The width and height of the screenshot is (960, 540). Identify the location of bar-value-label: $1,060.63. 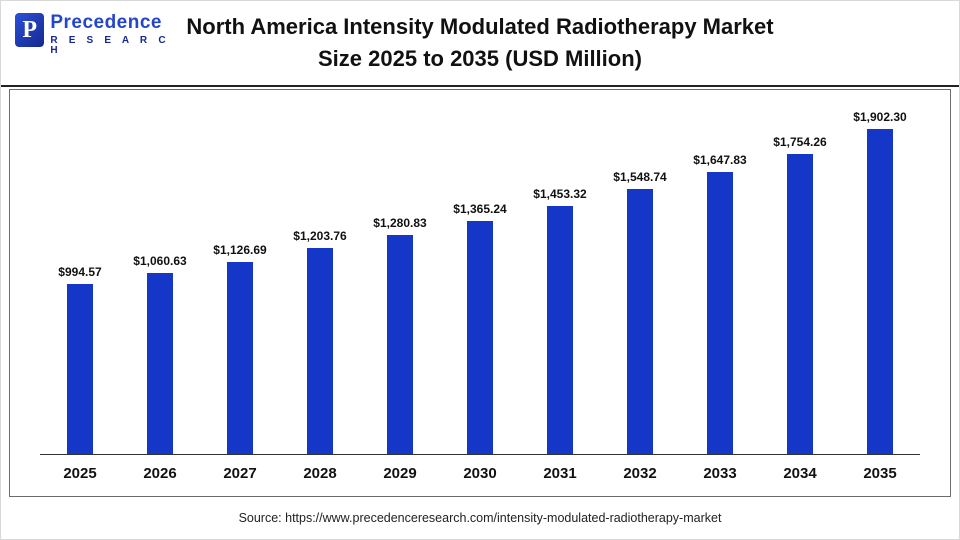
(160, 261).